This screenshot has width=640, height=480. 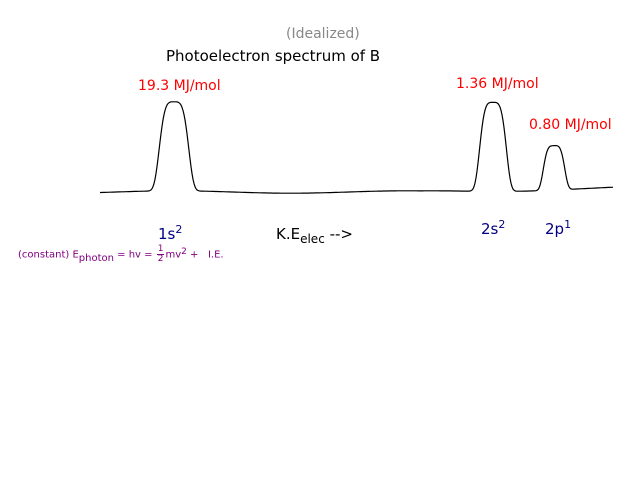 What do you see at coordinates (170, 233) in the screenshot?
I see `peak-1s-orbital-label: 1s2` at bounding box center [170, 233].